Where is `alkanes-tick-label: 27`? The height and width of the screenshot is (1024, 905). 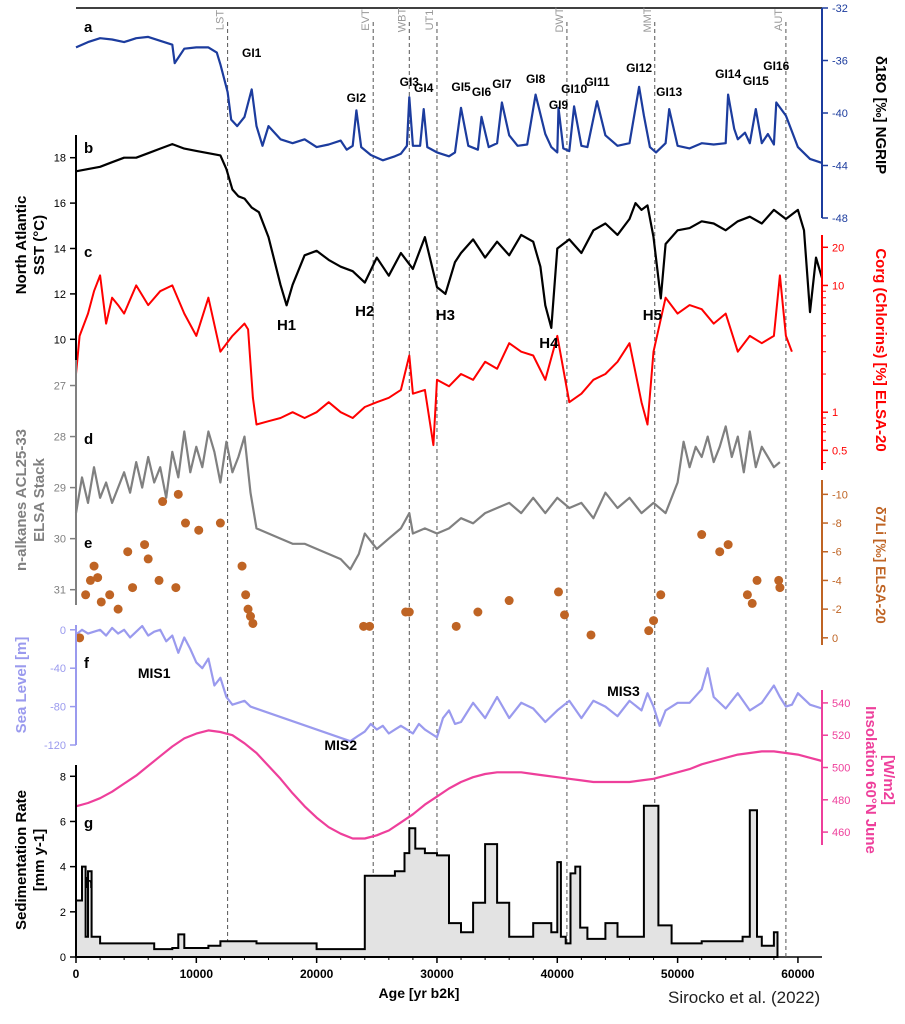 alkanes-tick-label: 27 is located at coordinates (60, 387).